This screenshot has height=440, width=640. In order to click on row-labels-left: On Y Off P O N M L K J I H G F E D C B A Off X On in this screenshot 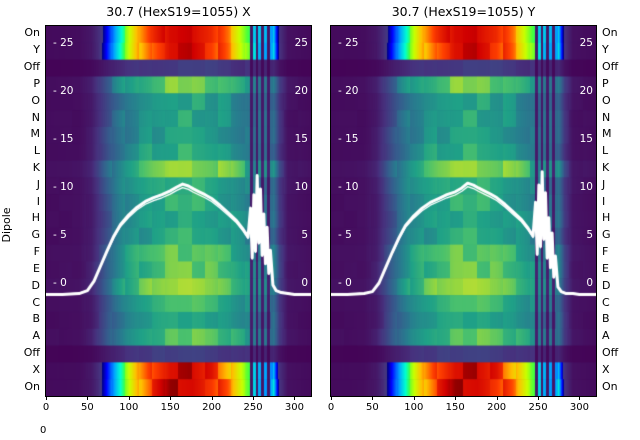, I will do `click(20, 220)`.